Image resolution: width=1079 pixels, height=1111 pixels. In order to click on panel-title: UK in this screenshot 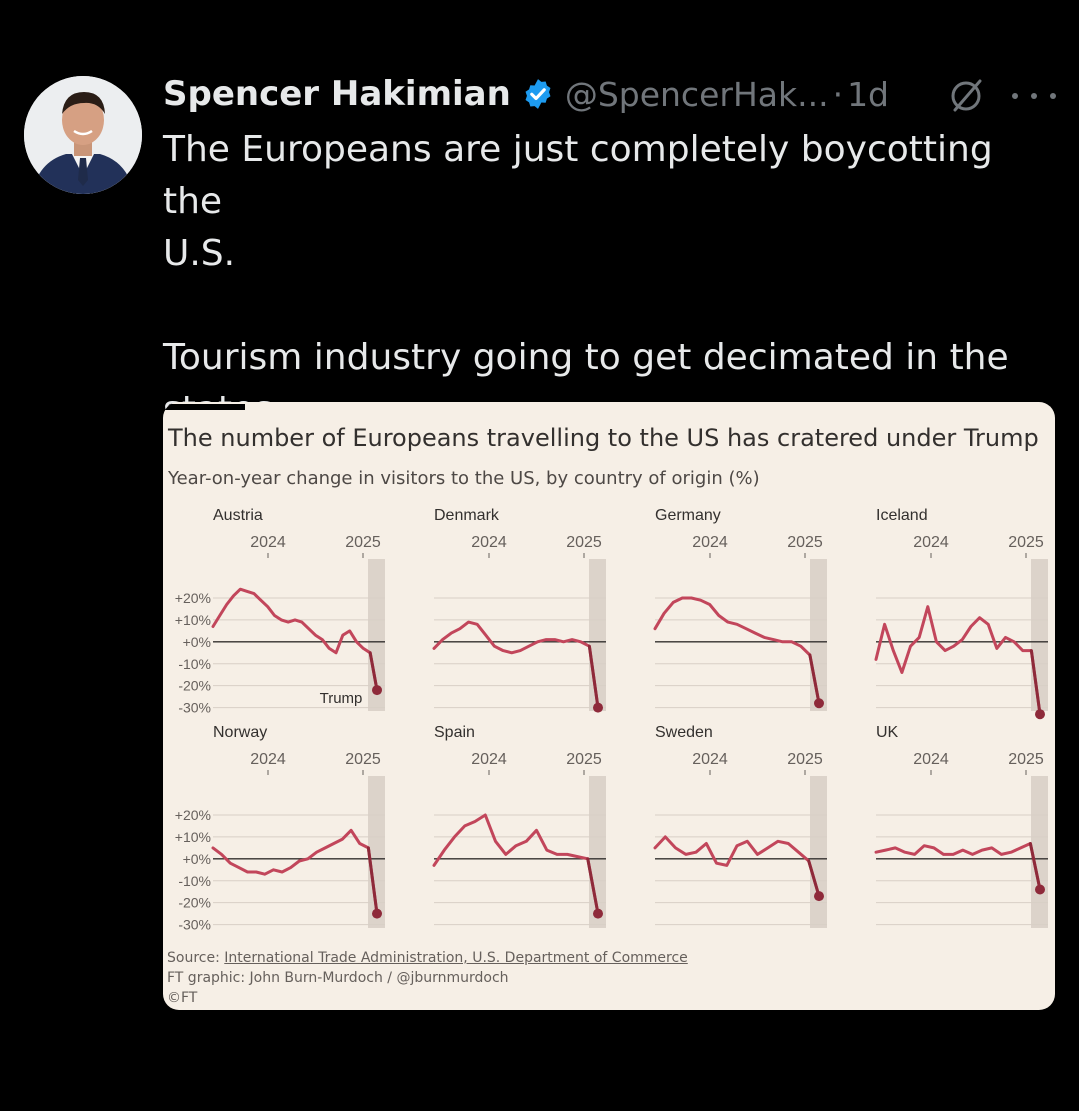, I will do `click(887, 732)`.